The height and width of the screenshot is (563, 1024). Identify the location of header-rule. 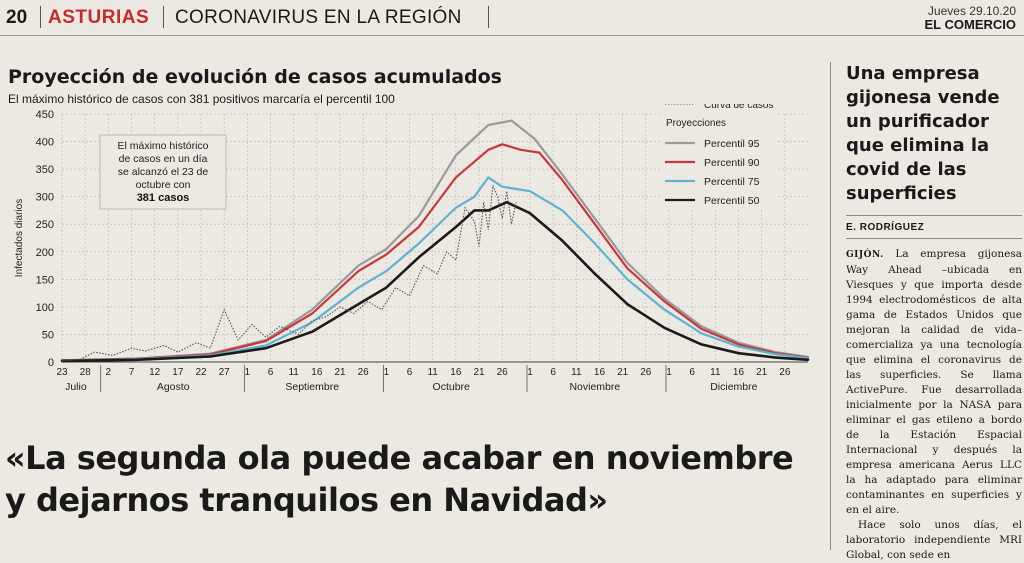
(512, 35).